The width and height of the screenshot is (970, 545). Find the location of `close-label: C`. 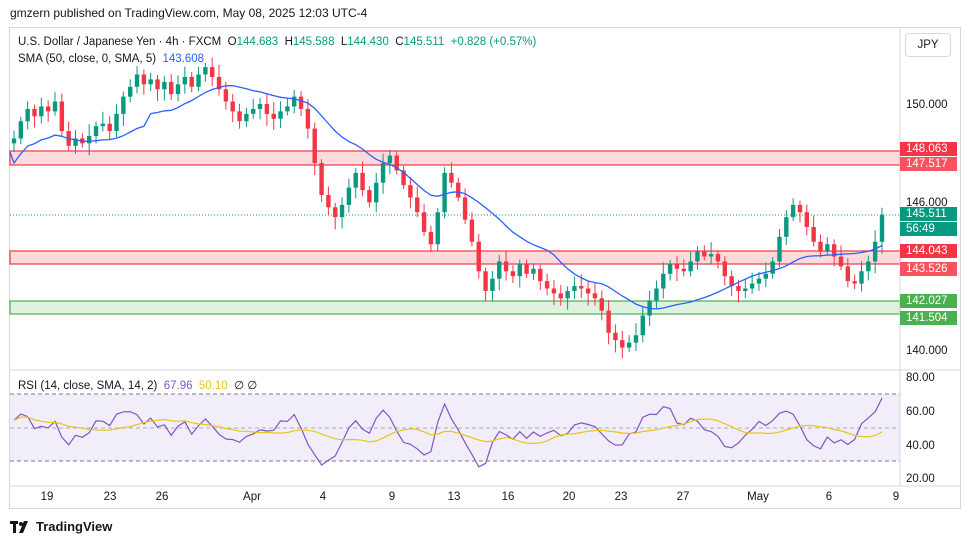

close-label: C is located at coordinates (399, 42).